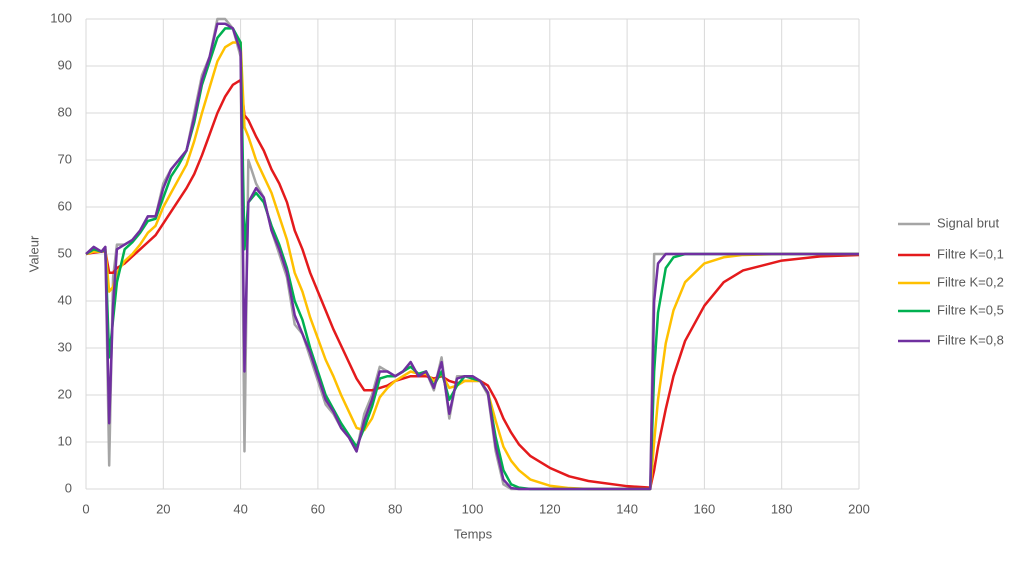  Describe the element at coordinates (65, 158) in the screenshot. I see `y-tick-label: 70` at that location.